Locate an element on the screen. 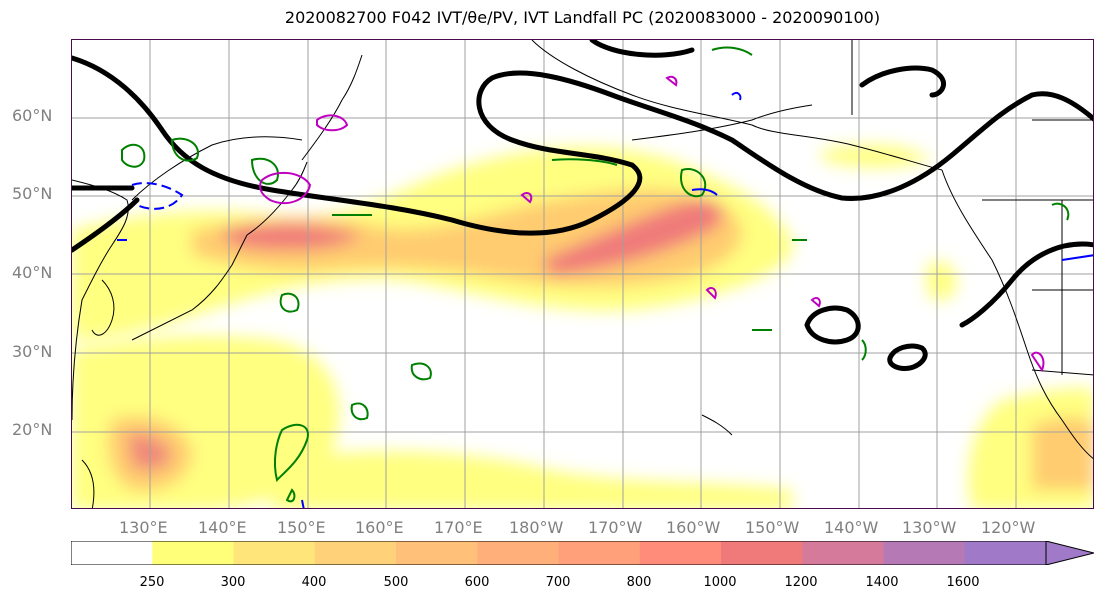 The width and height of the screenshot is (1105, 603). colorbar-tick-300: 300 is located at coordinates (233, 582).